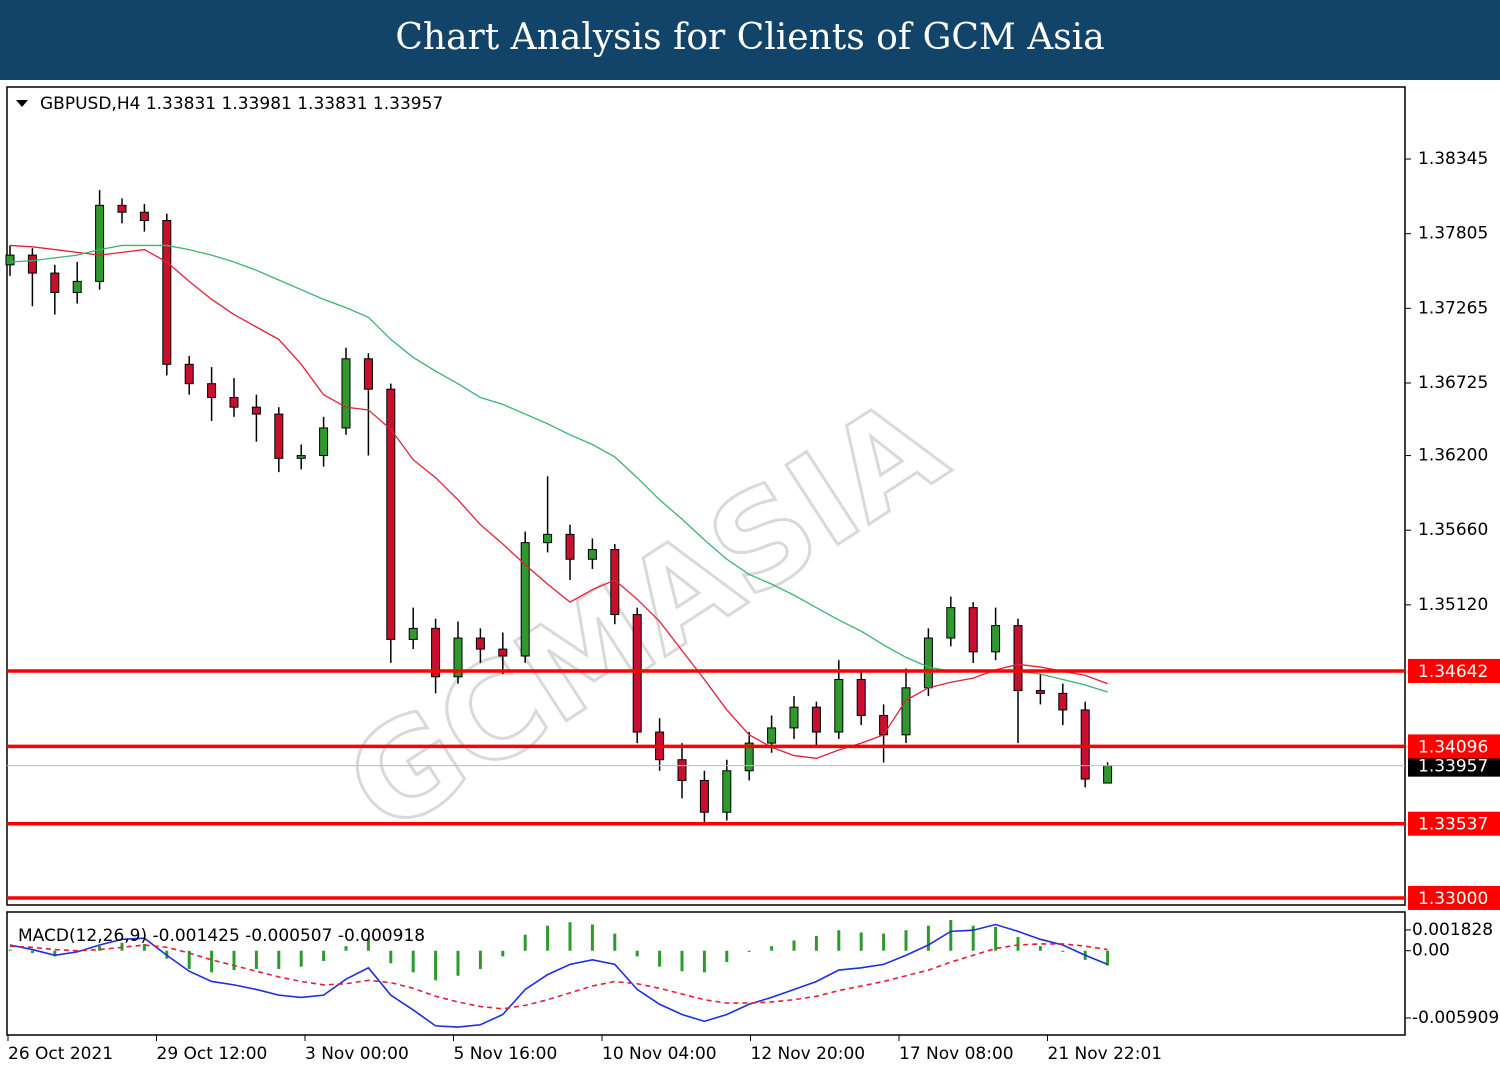  Describe the element at coordinates (956, 1054) in the screenshot. I see `x-tick-label: 17 Nov 08:00` at that location.